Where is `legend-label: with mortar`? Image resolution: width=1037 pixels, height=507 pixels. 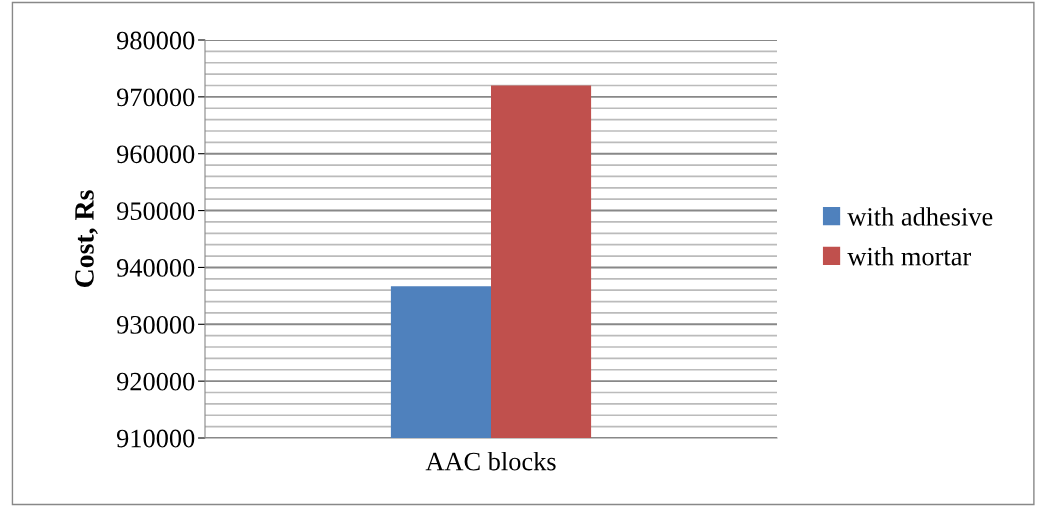
legend-label: with mortar is located at coordinates (909, 256).